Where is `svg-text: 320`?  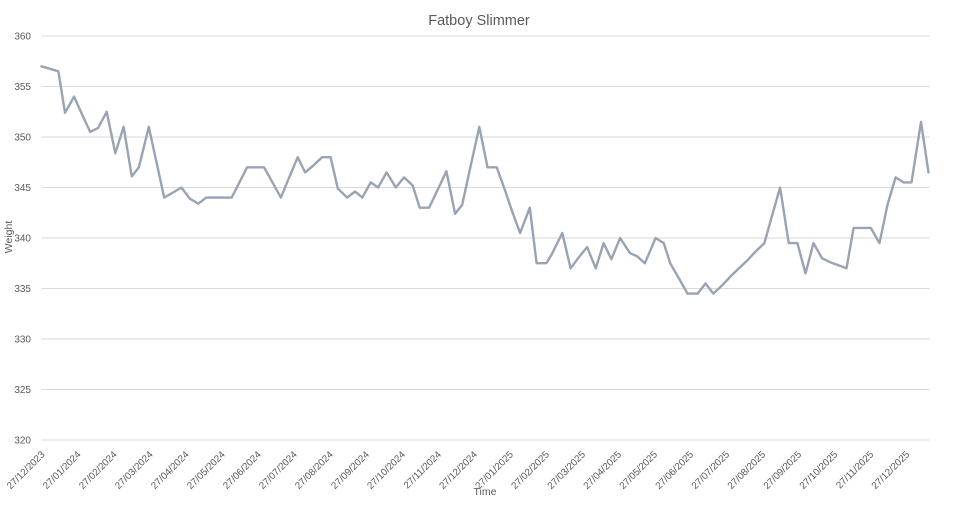
svg-text: 320 is located at coordinates (22, 441).